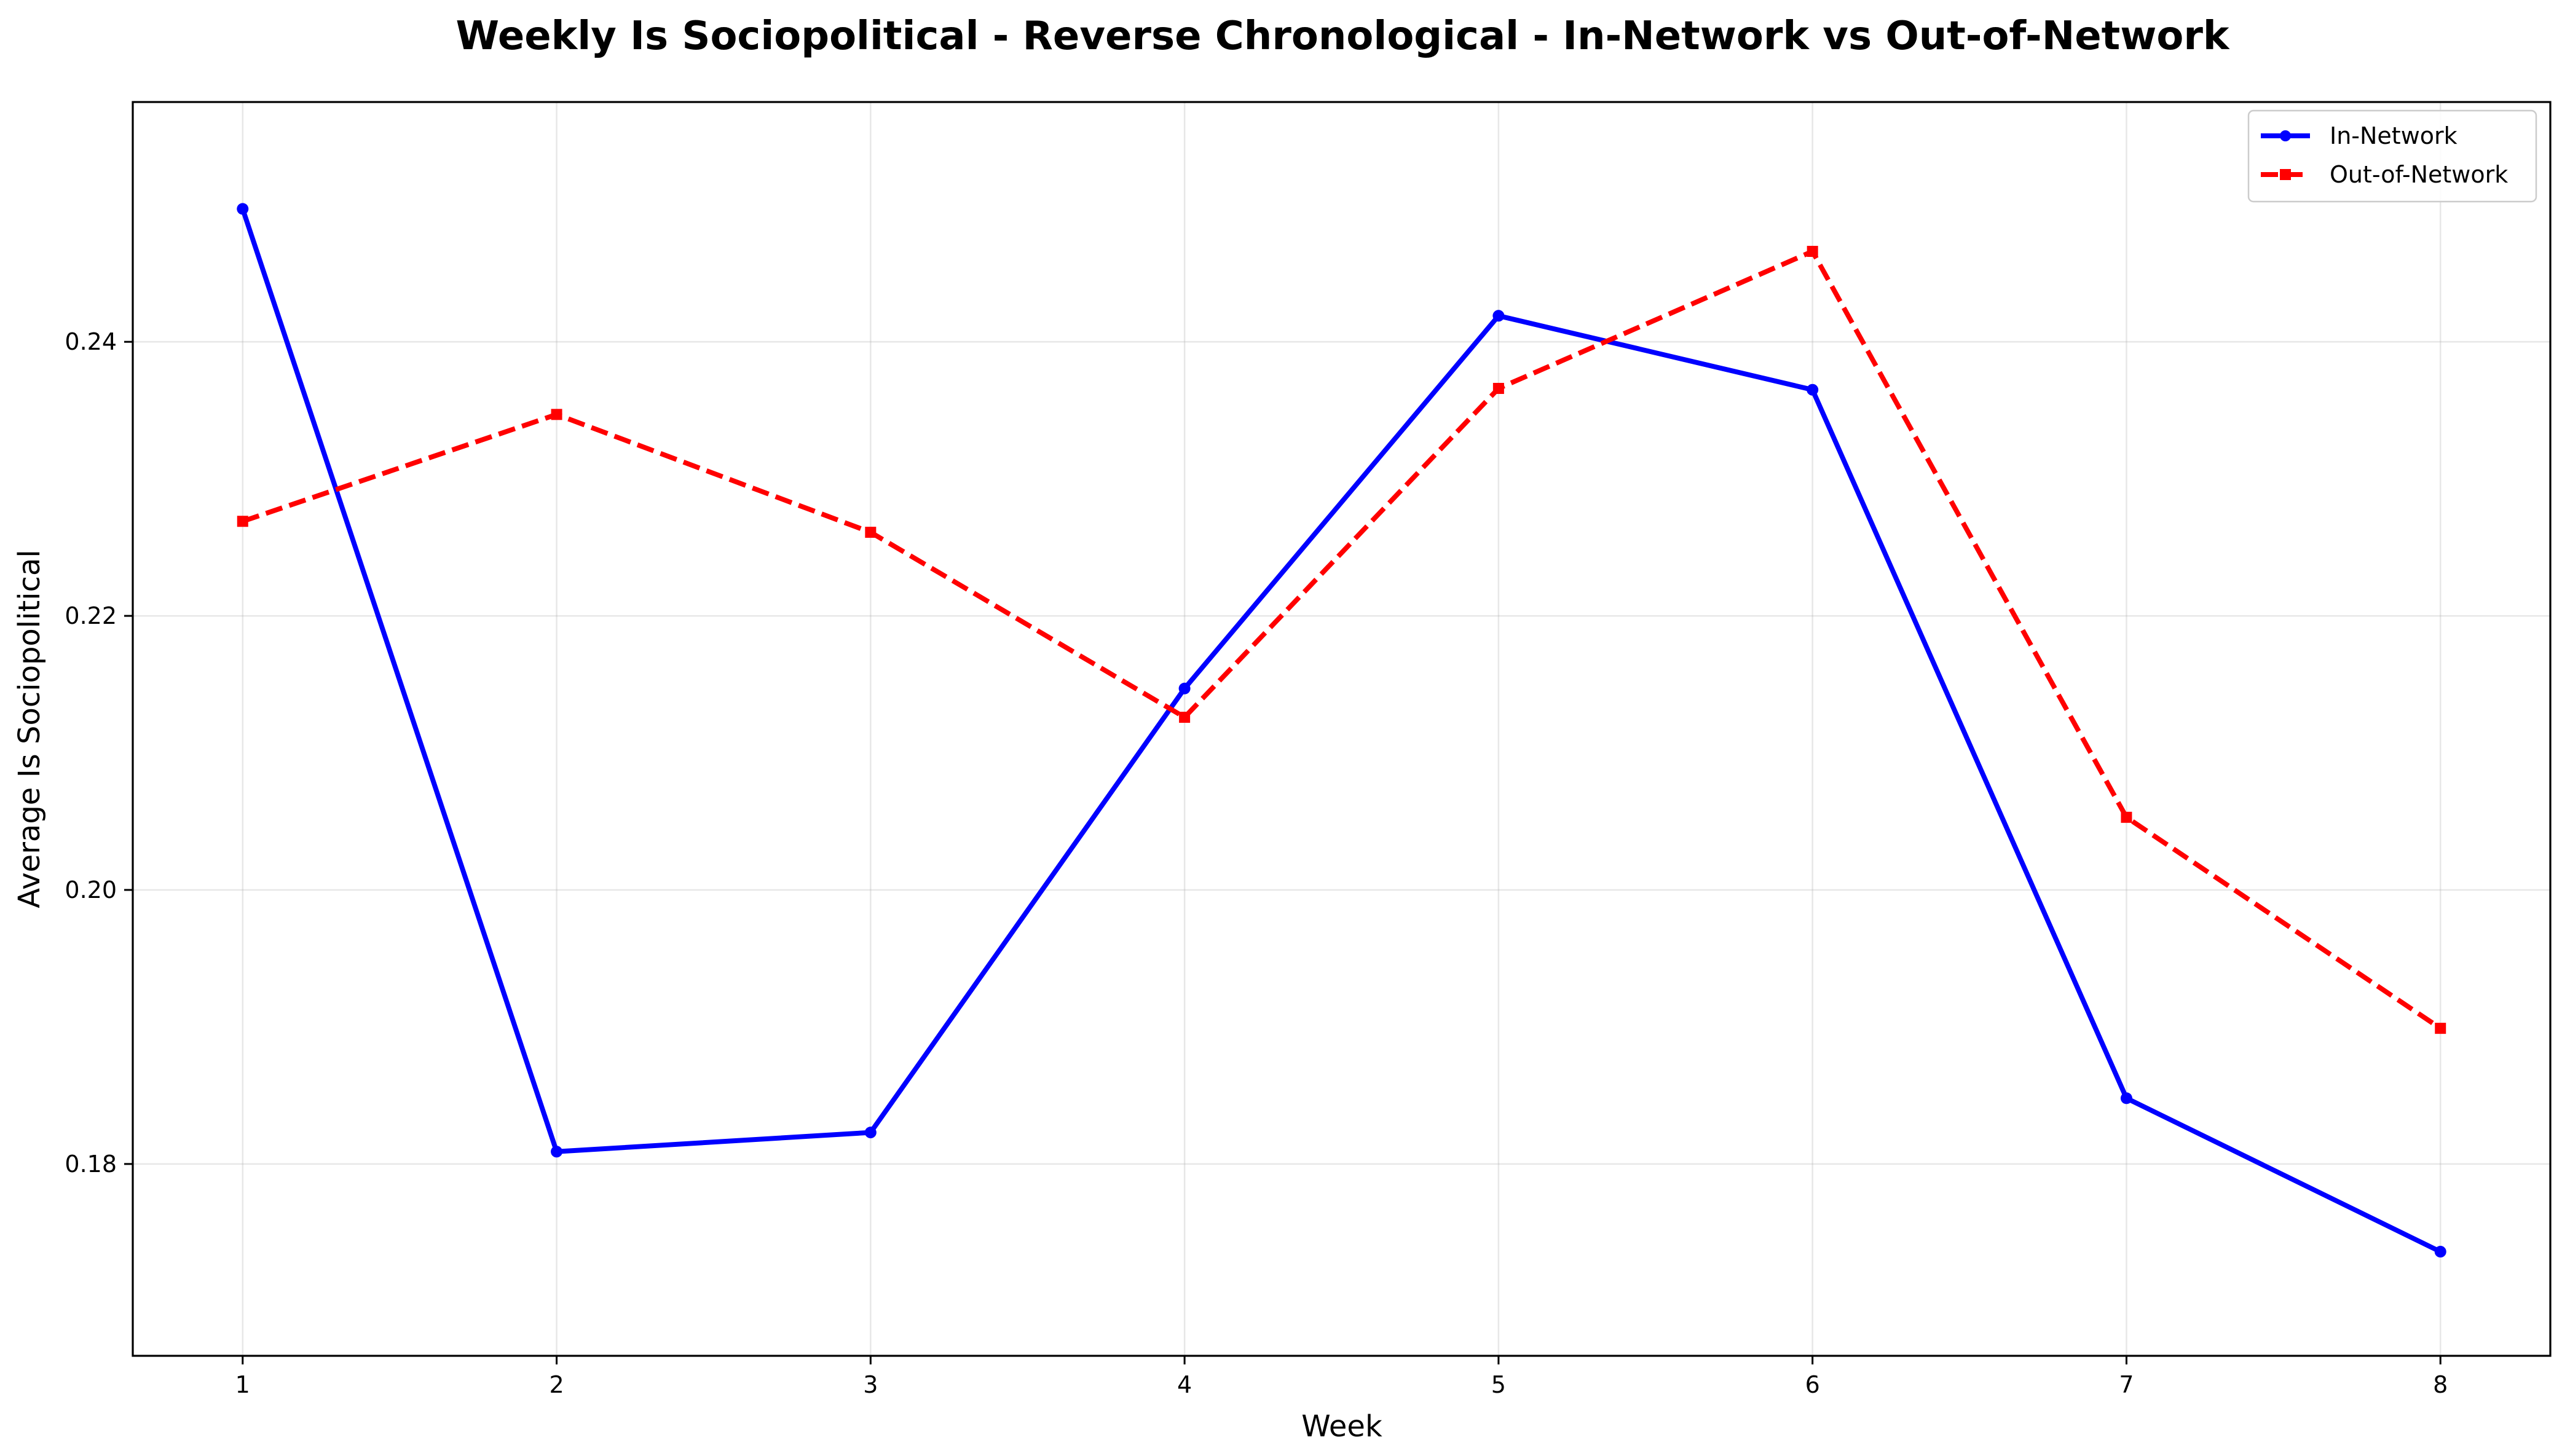 Image resolution: width=2562 pixels, height=1456 pixels. I want to click on x-tick-label: 2, so click(556, 1384).